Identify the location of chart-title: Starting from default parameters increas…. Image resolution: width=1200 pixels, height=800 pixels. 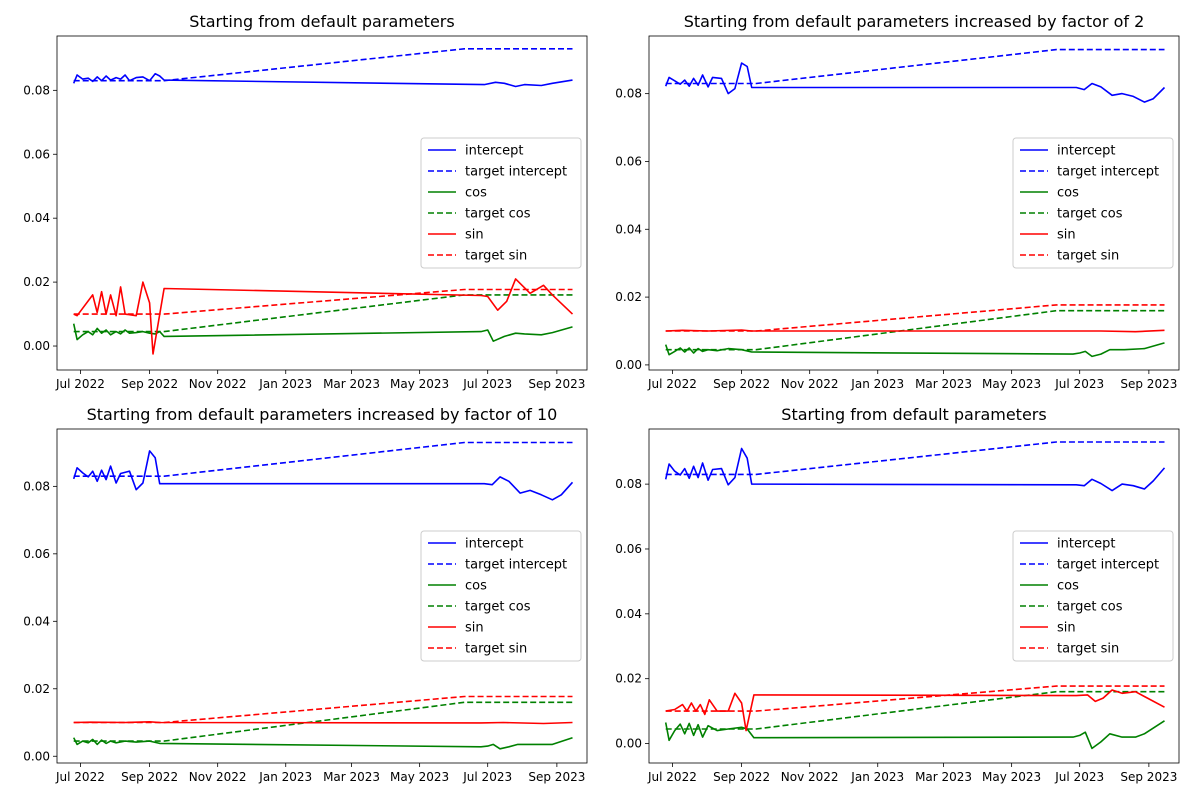
(914, 21).